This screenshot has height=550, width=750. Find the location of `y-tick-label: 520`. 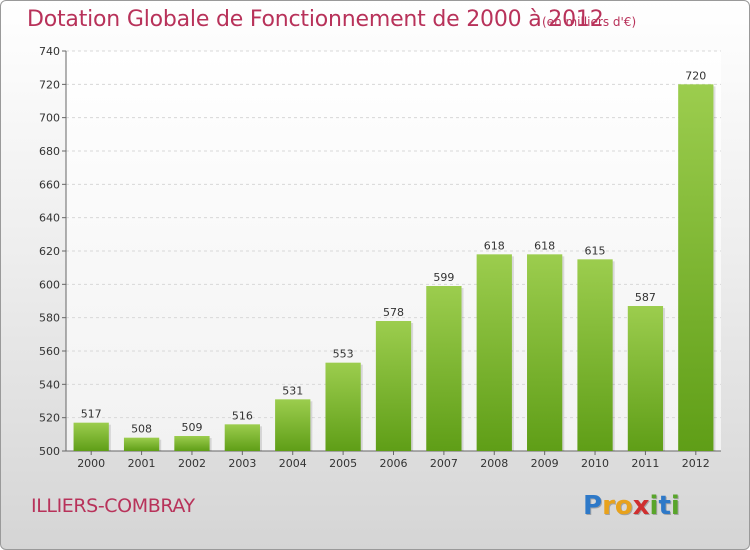

y-tick-label: 520 is located at coordinates (49, 418).